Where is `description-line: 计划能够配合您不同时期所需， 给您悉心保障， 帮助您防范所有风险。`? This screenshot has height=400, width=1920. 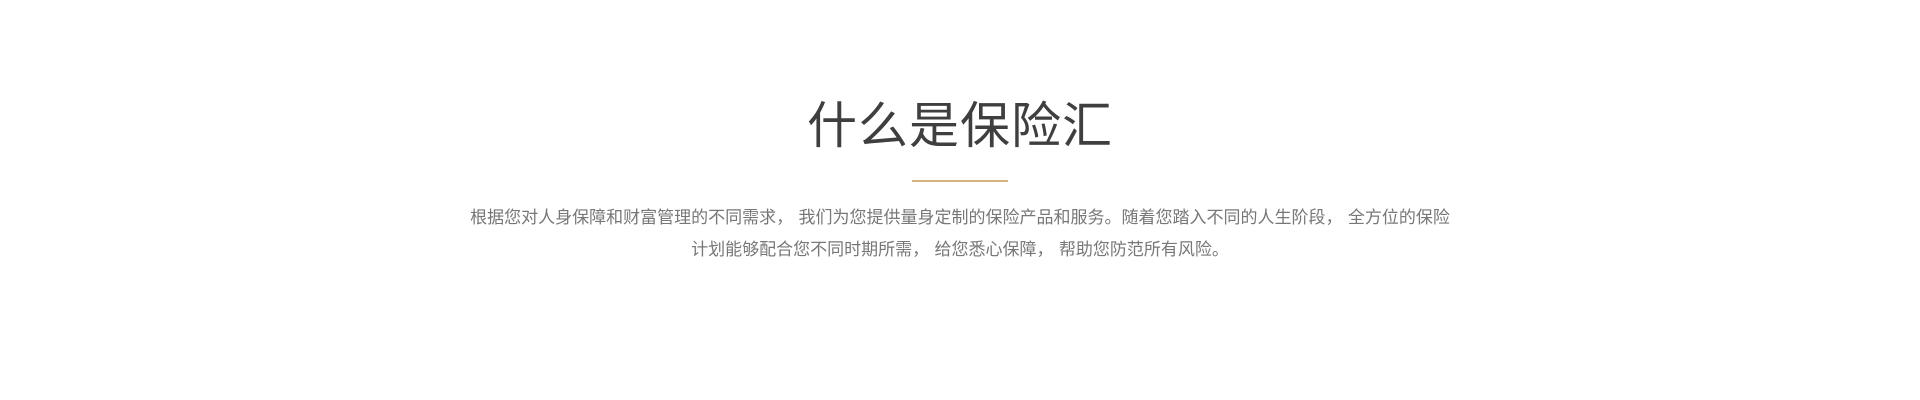
description-line: 计划能够配合您不同时期所需， 给您悉心保障， 帮助您防范所有风险。 is located at coordinates (960, 250).